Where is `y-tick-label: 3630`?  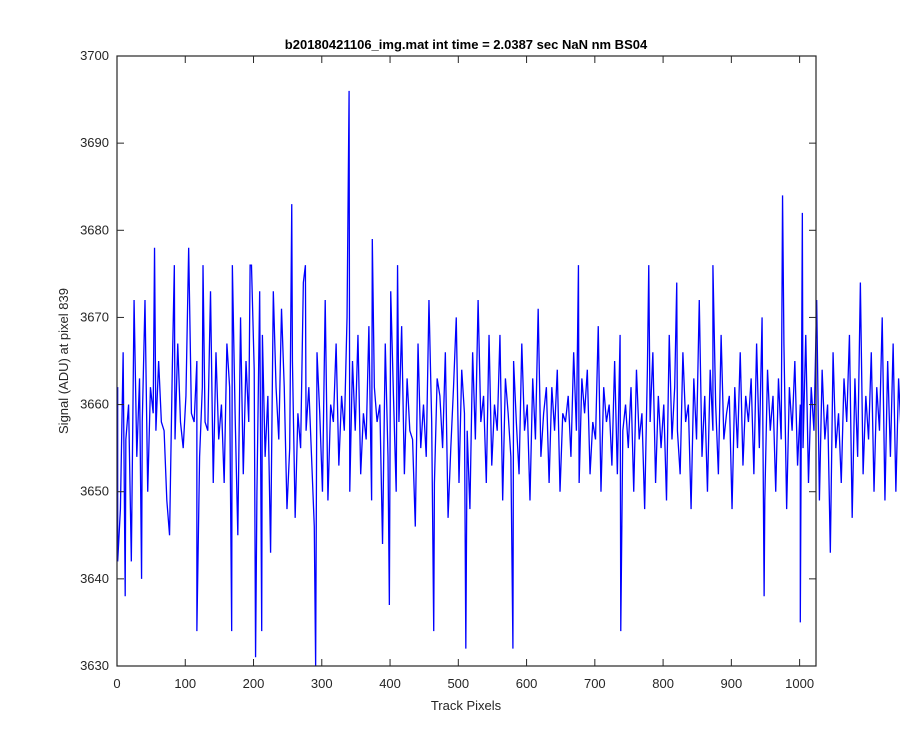
y-tick-label: 3630 is located at coordinates (94, 665).